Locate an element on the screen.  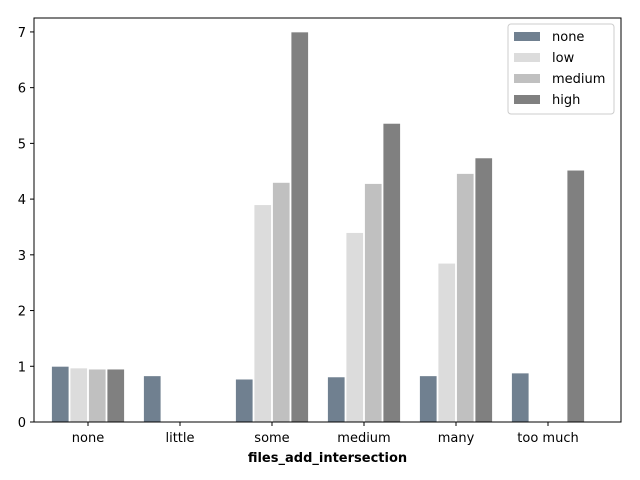
bar-high-too-much is located at coordinates (575, 296).